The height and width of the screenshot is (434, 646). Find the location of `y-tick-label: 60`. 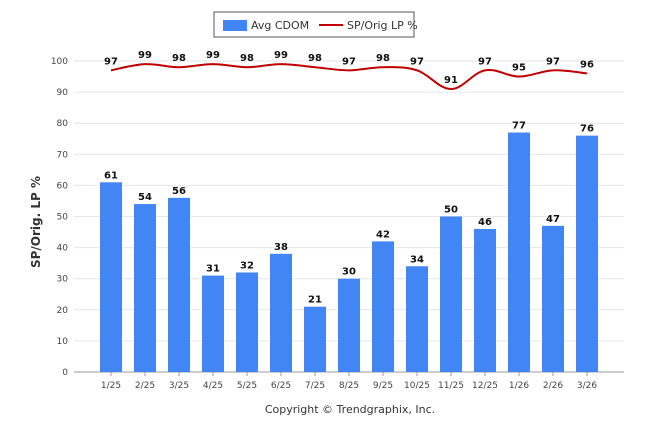

y-tick-label: 60 is located at coordinates (63, 186).